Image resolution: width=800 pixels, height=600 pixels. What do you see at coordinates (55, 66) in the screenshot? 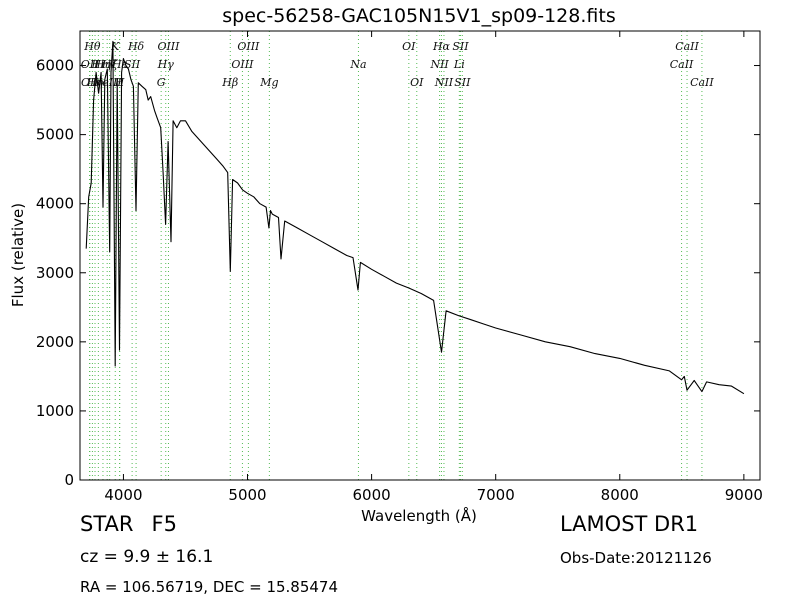
I see `y-tick-label: 6000` at bounding box center [55, 66].